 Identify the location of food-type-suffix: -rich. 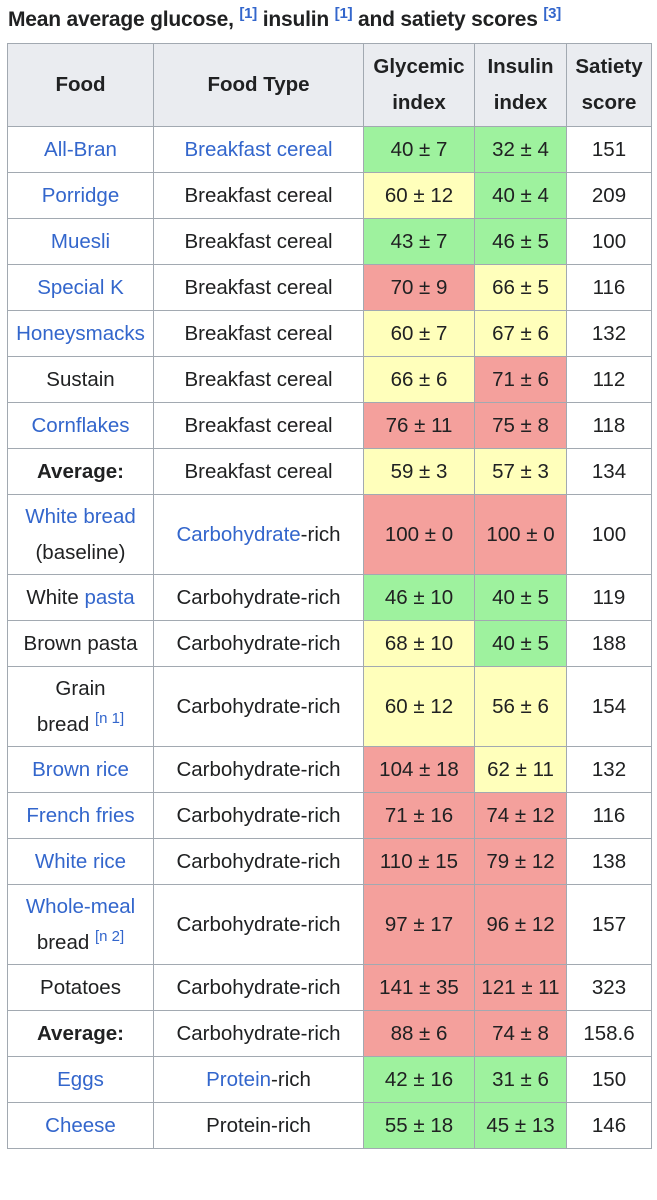
(320, 534).